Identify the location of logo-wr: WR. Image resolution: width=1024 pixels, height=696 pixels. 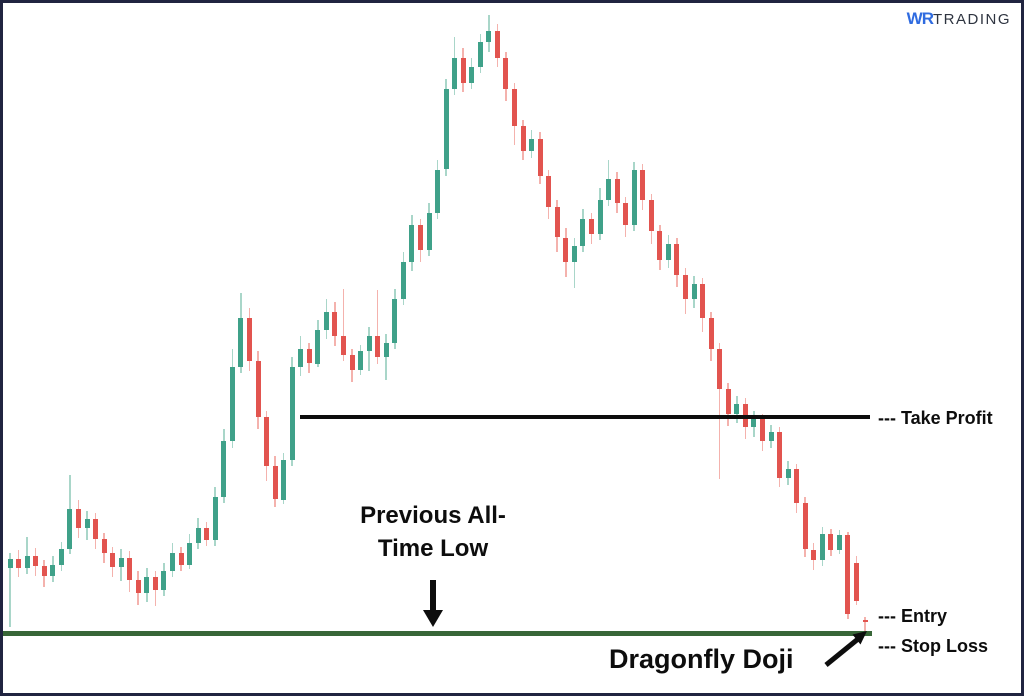
(920, 18).